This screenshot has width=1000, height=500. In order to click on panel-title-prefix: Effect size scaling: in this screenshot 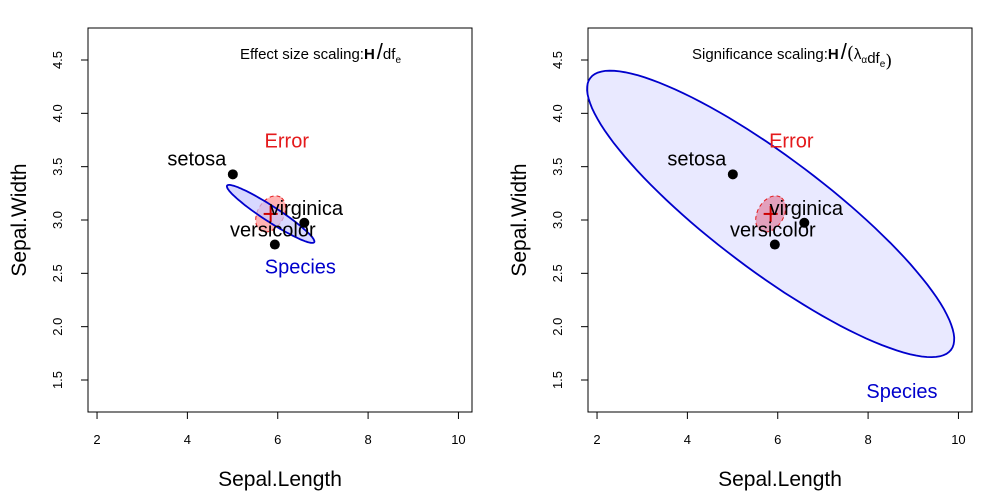, I will do `click(302, 54)`.